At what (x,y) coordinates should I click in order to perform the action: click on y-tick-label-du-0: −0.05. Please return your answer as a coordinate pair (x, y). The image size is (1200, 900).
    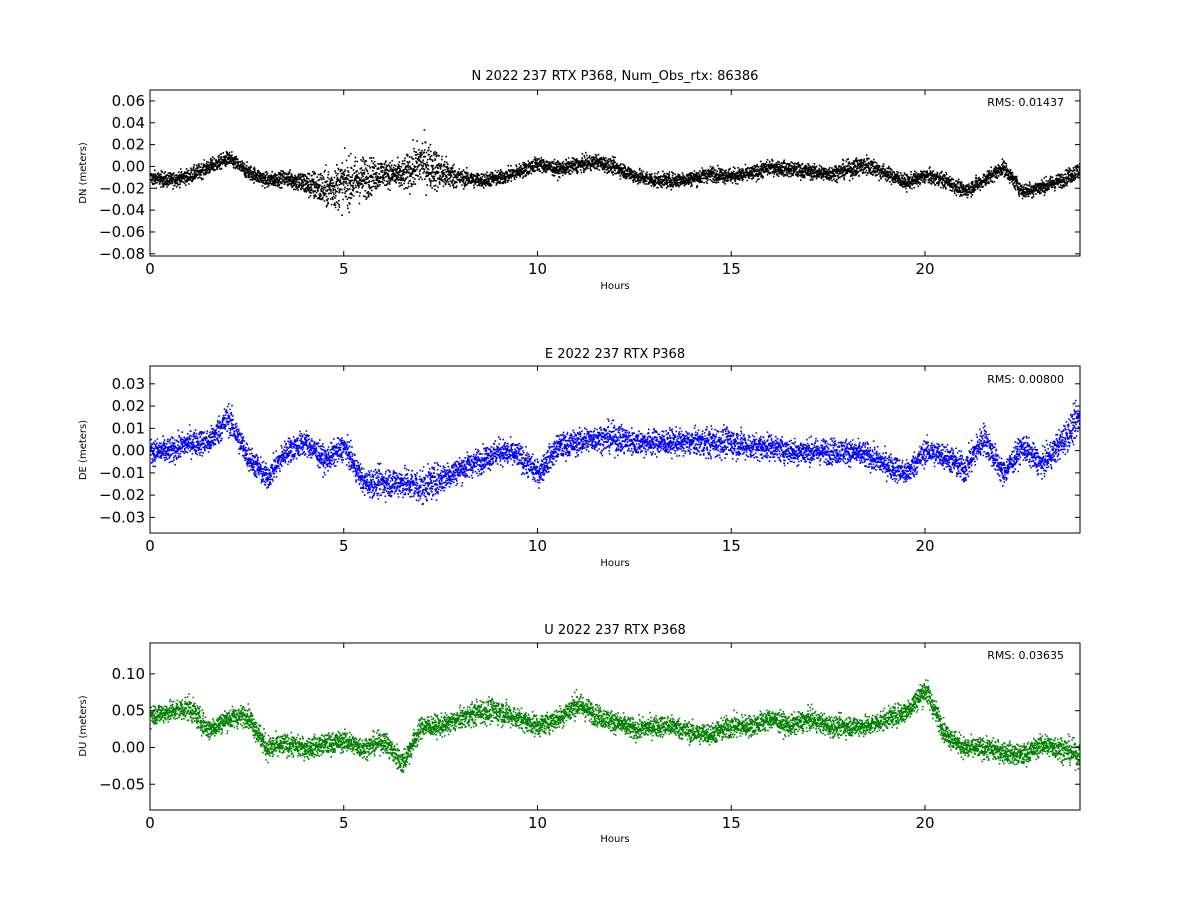
    Looking at the image, I should click on (122, 784).